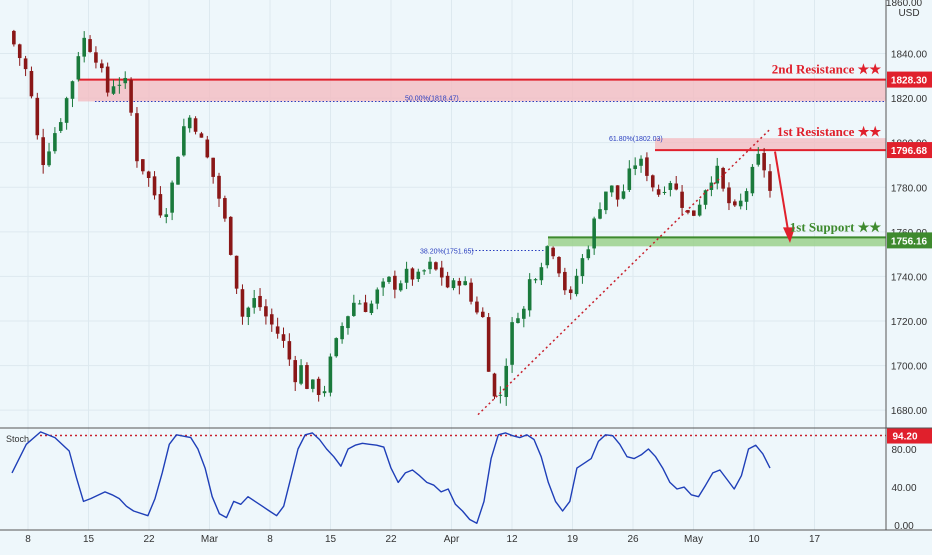 The height and width of the screenshot is (555, 932). I want to click on y-tick-label: 1840.00, so click(909, 55).